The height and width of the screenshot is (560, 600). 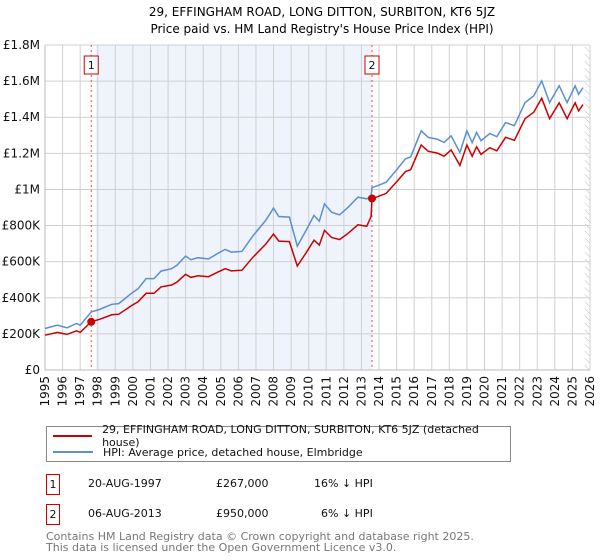 What do you see at coordinates (22, 334) in the screenshot?
I see `y-tick-label: £200K` at bounding box center [22, 334].